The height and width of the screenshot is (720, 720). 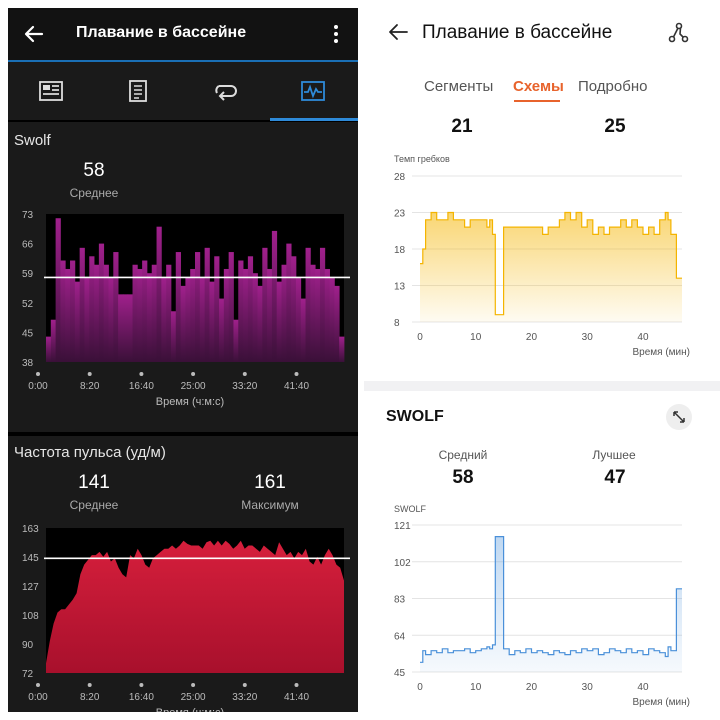 What do you see at coordinates (463, 455) in the screenshot?
I see `swolf-avg-label: Средний` at bounding box center [463, 455].